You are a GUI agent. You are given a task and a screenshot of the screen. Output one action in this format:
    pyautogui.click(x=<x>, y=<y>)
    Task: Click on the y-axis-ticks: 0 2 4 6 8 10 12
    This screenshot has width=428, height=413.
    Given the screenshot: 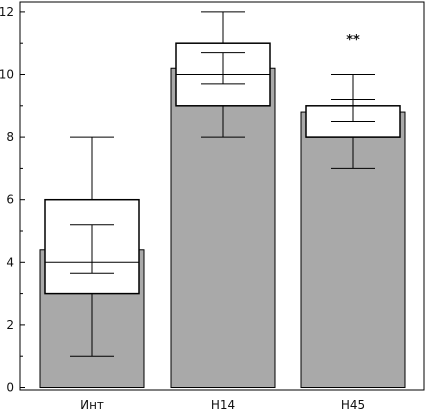 What is the action you would take?
    pyautogui.click(x=12, y=200)
    